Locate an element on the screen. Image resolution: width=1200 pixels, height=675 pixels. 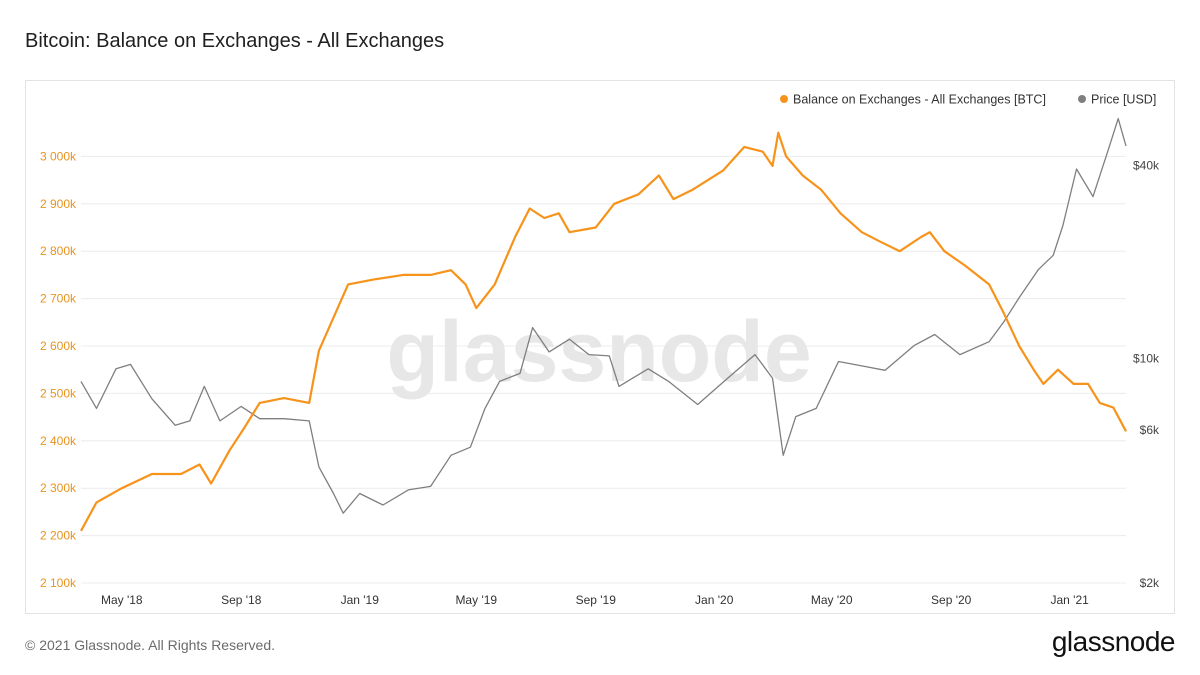
x-axis-tick-label: Jan '19 is located at coordinates (360, 600).